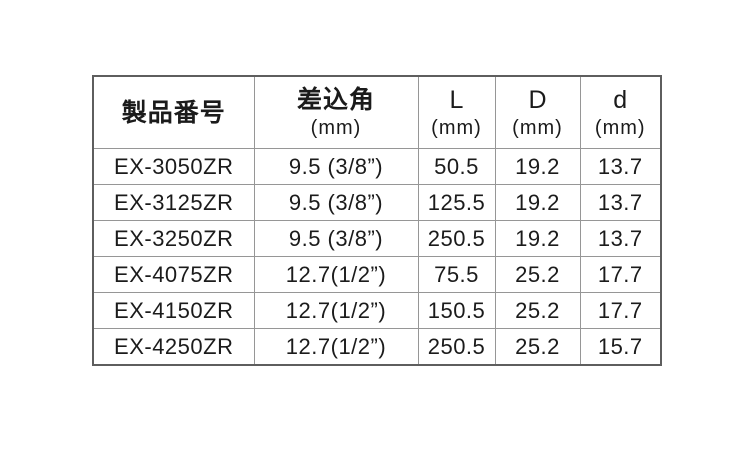 The height and width of the screenshot is (450, 750). Describe the element at coordinates (335, 99) in the screenshot. I see `column-label: 差込角` at that location.